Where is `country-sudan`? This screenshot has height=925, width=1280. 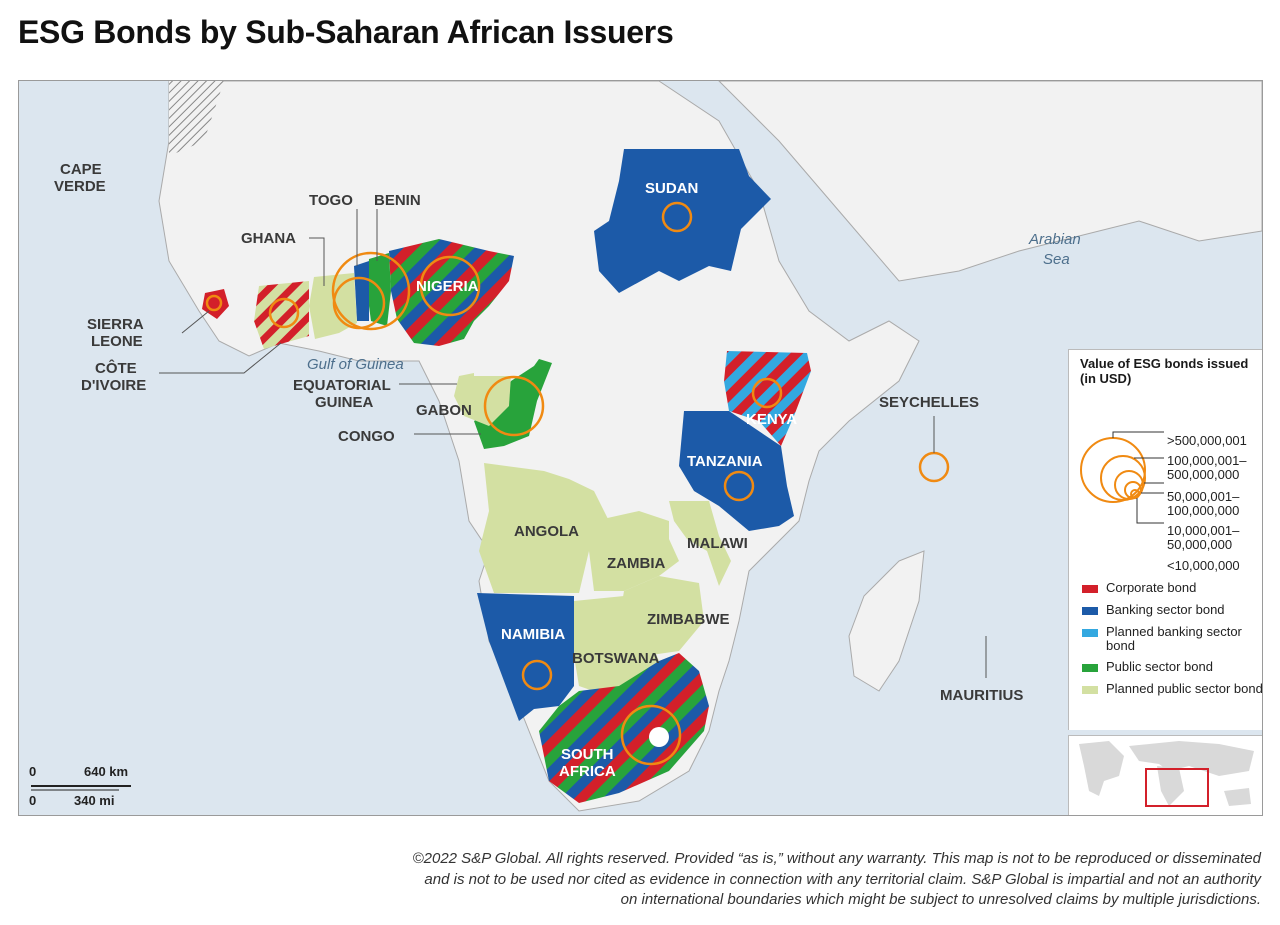
country-sudan is located at coordinates (682, 221).